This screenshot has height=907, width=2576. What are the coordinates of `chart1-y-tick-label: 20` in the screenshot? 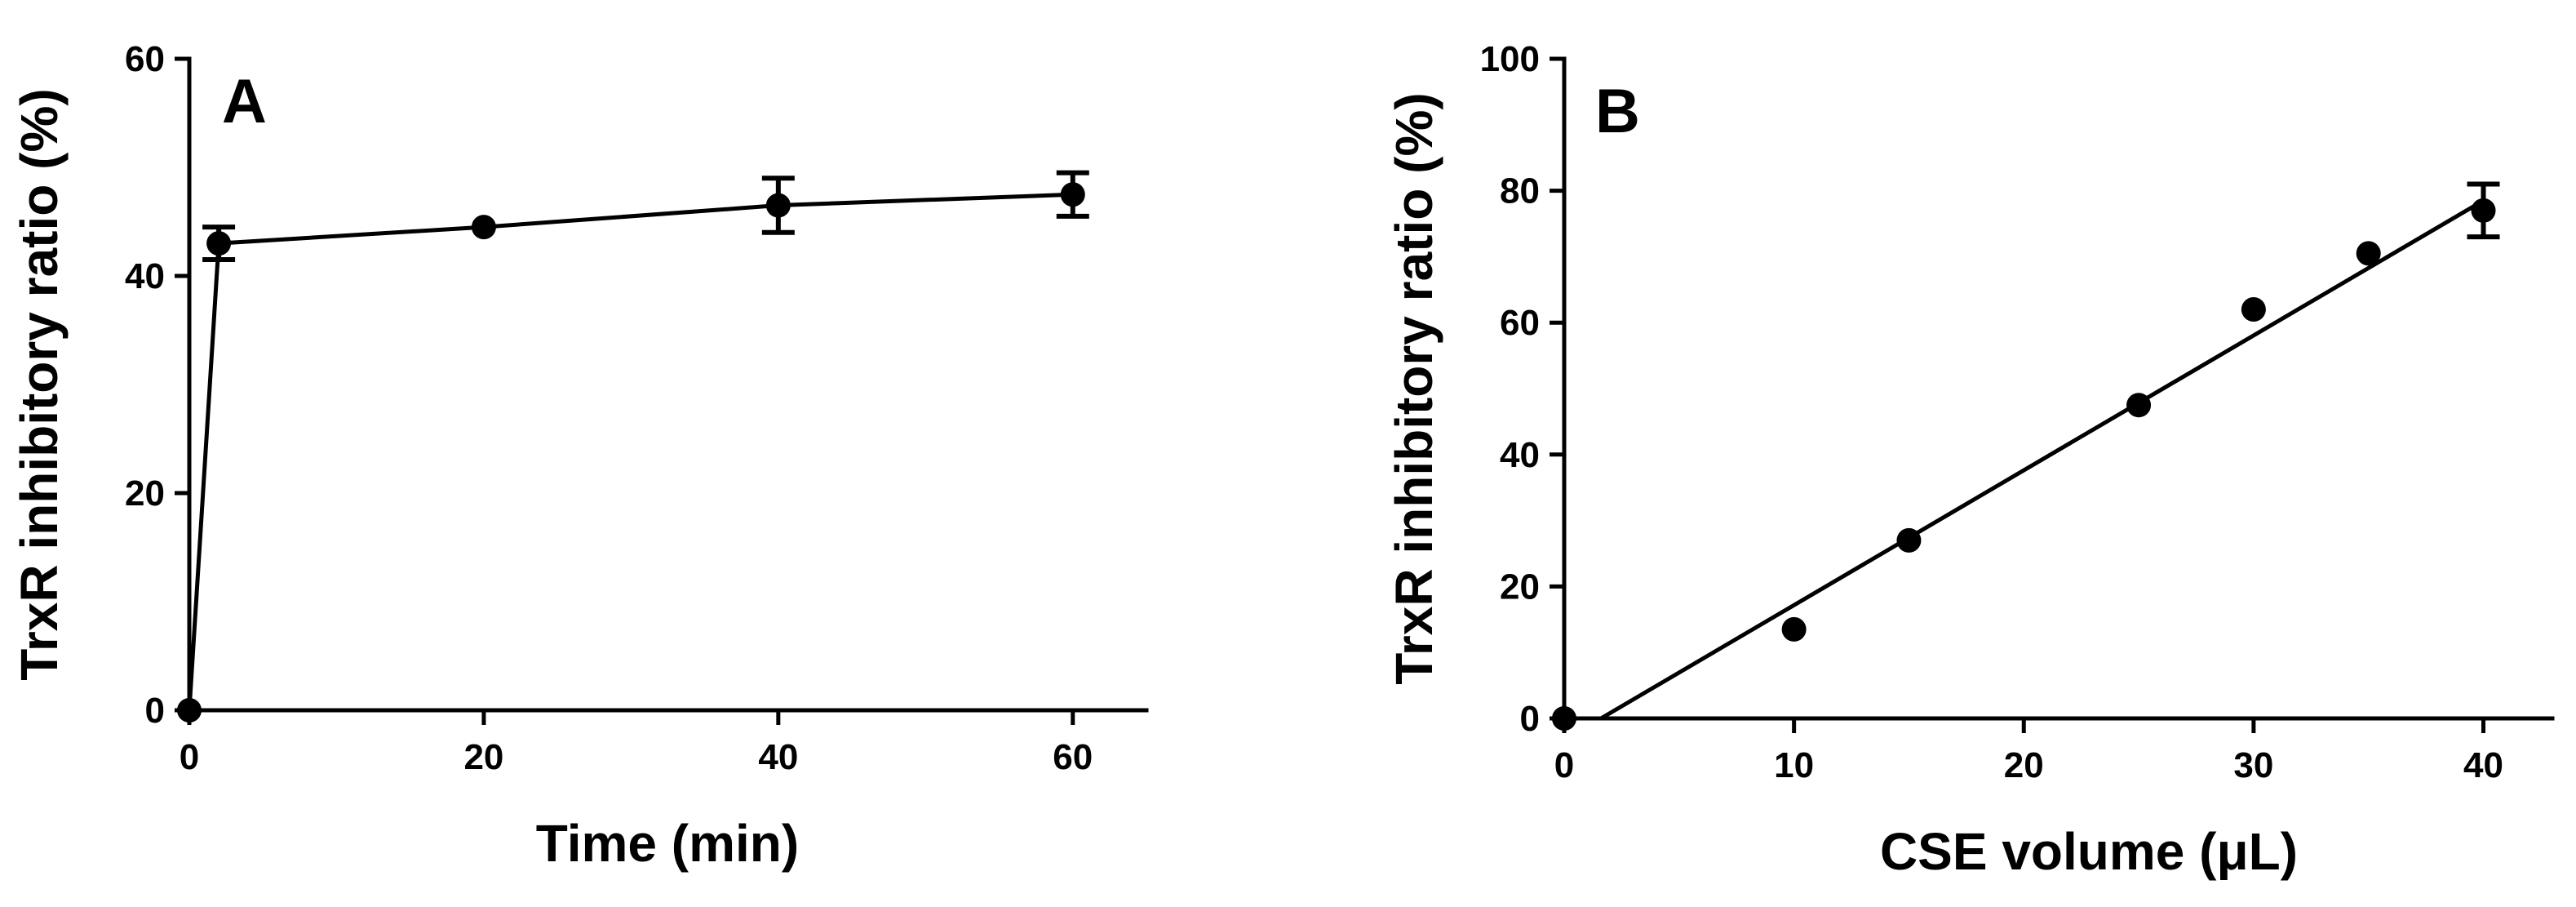 It's located at (1520, 587).